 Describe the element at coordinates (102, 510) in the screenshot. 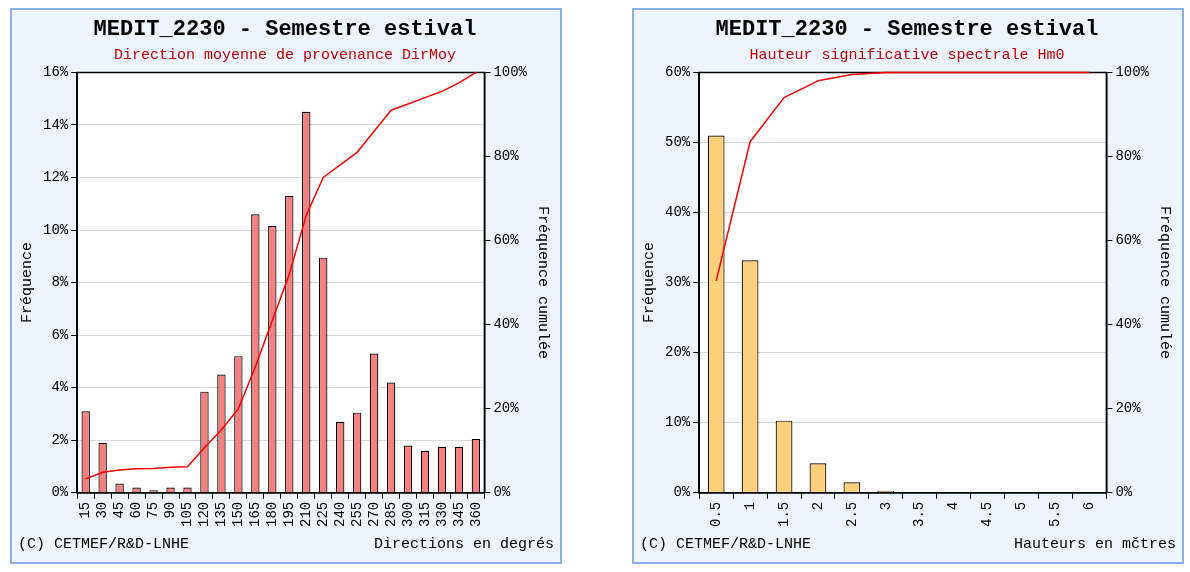

I see `x-tick-label: 30` at that location.